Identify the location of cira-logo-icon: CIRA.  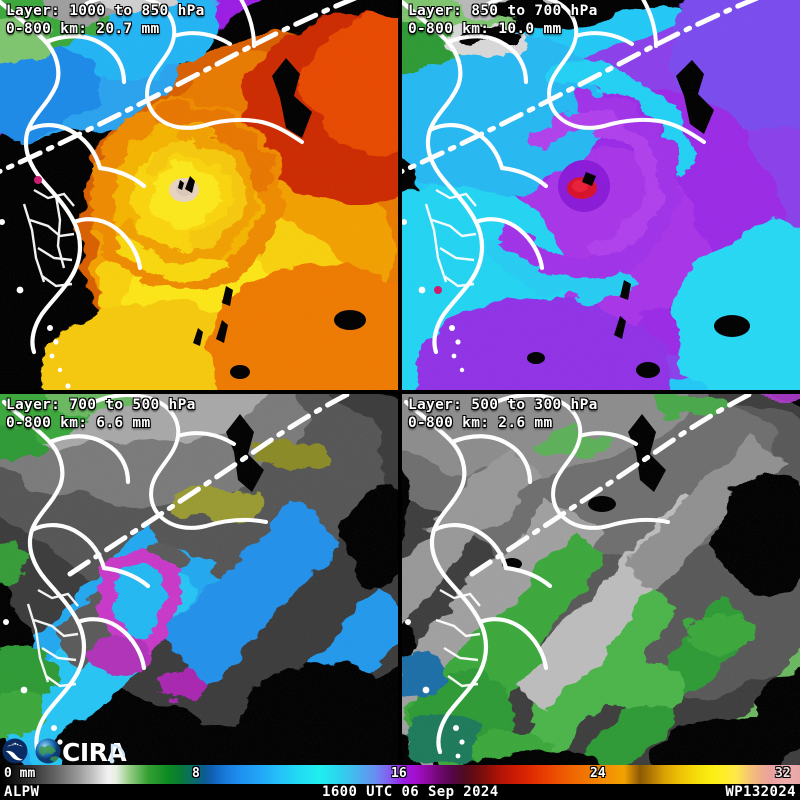
(81, 751).